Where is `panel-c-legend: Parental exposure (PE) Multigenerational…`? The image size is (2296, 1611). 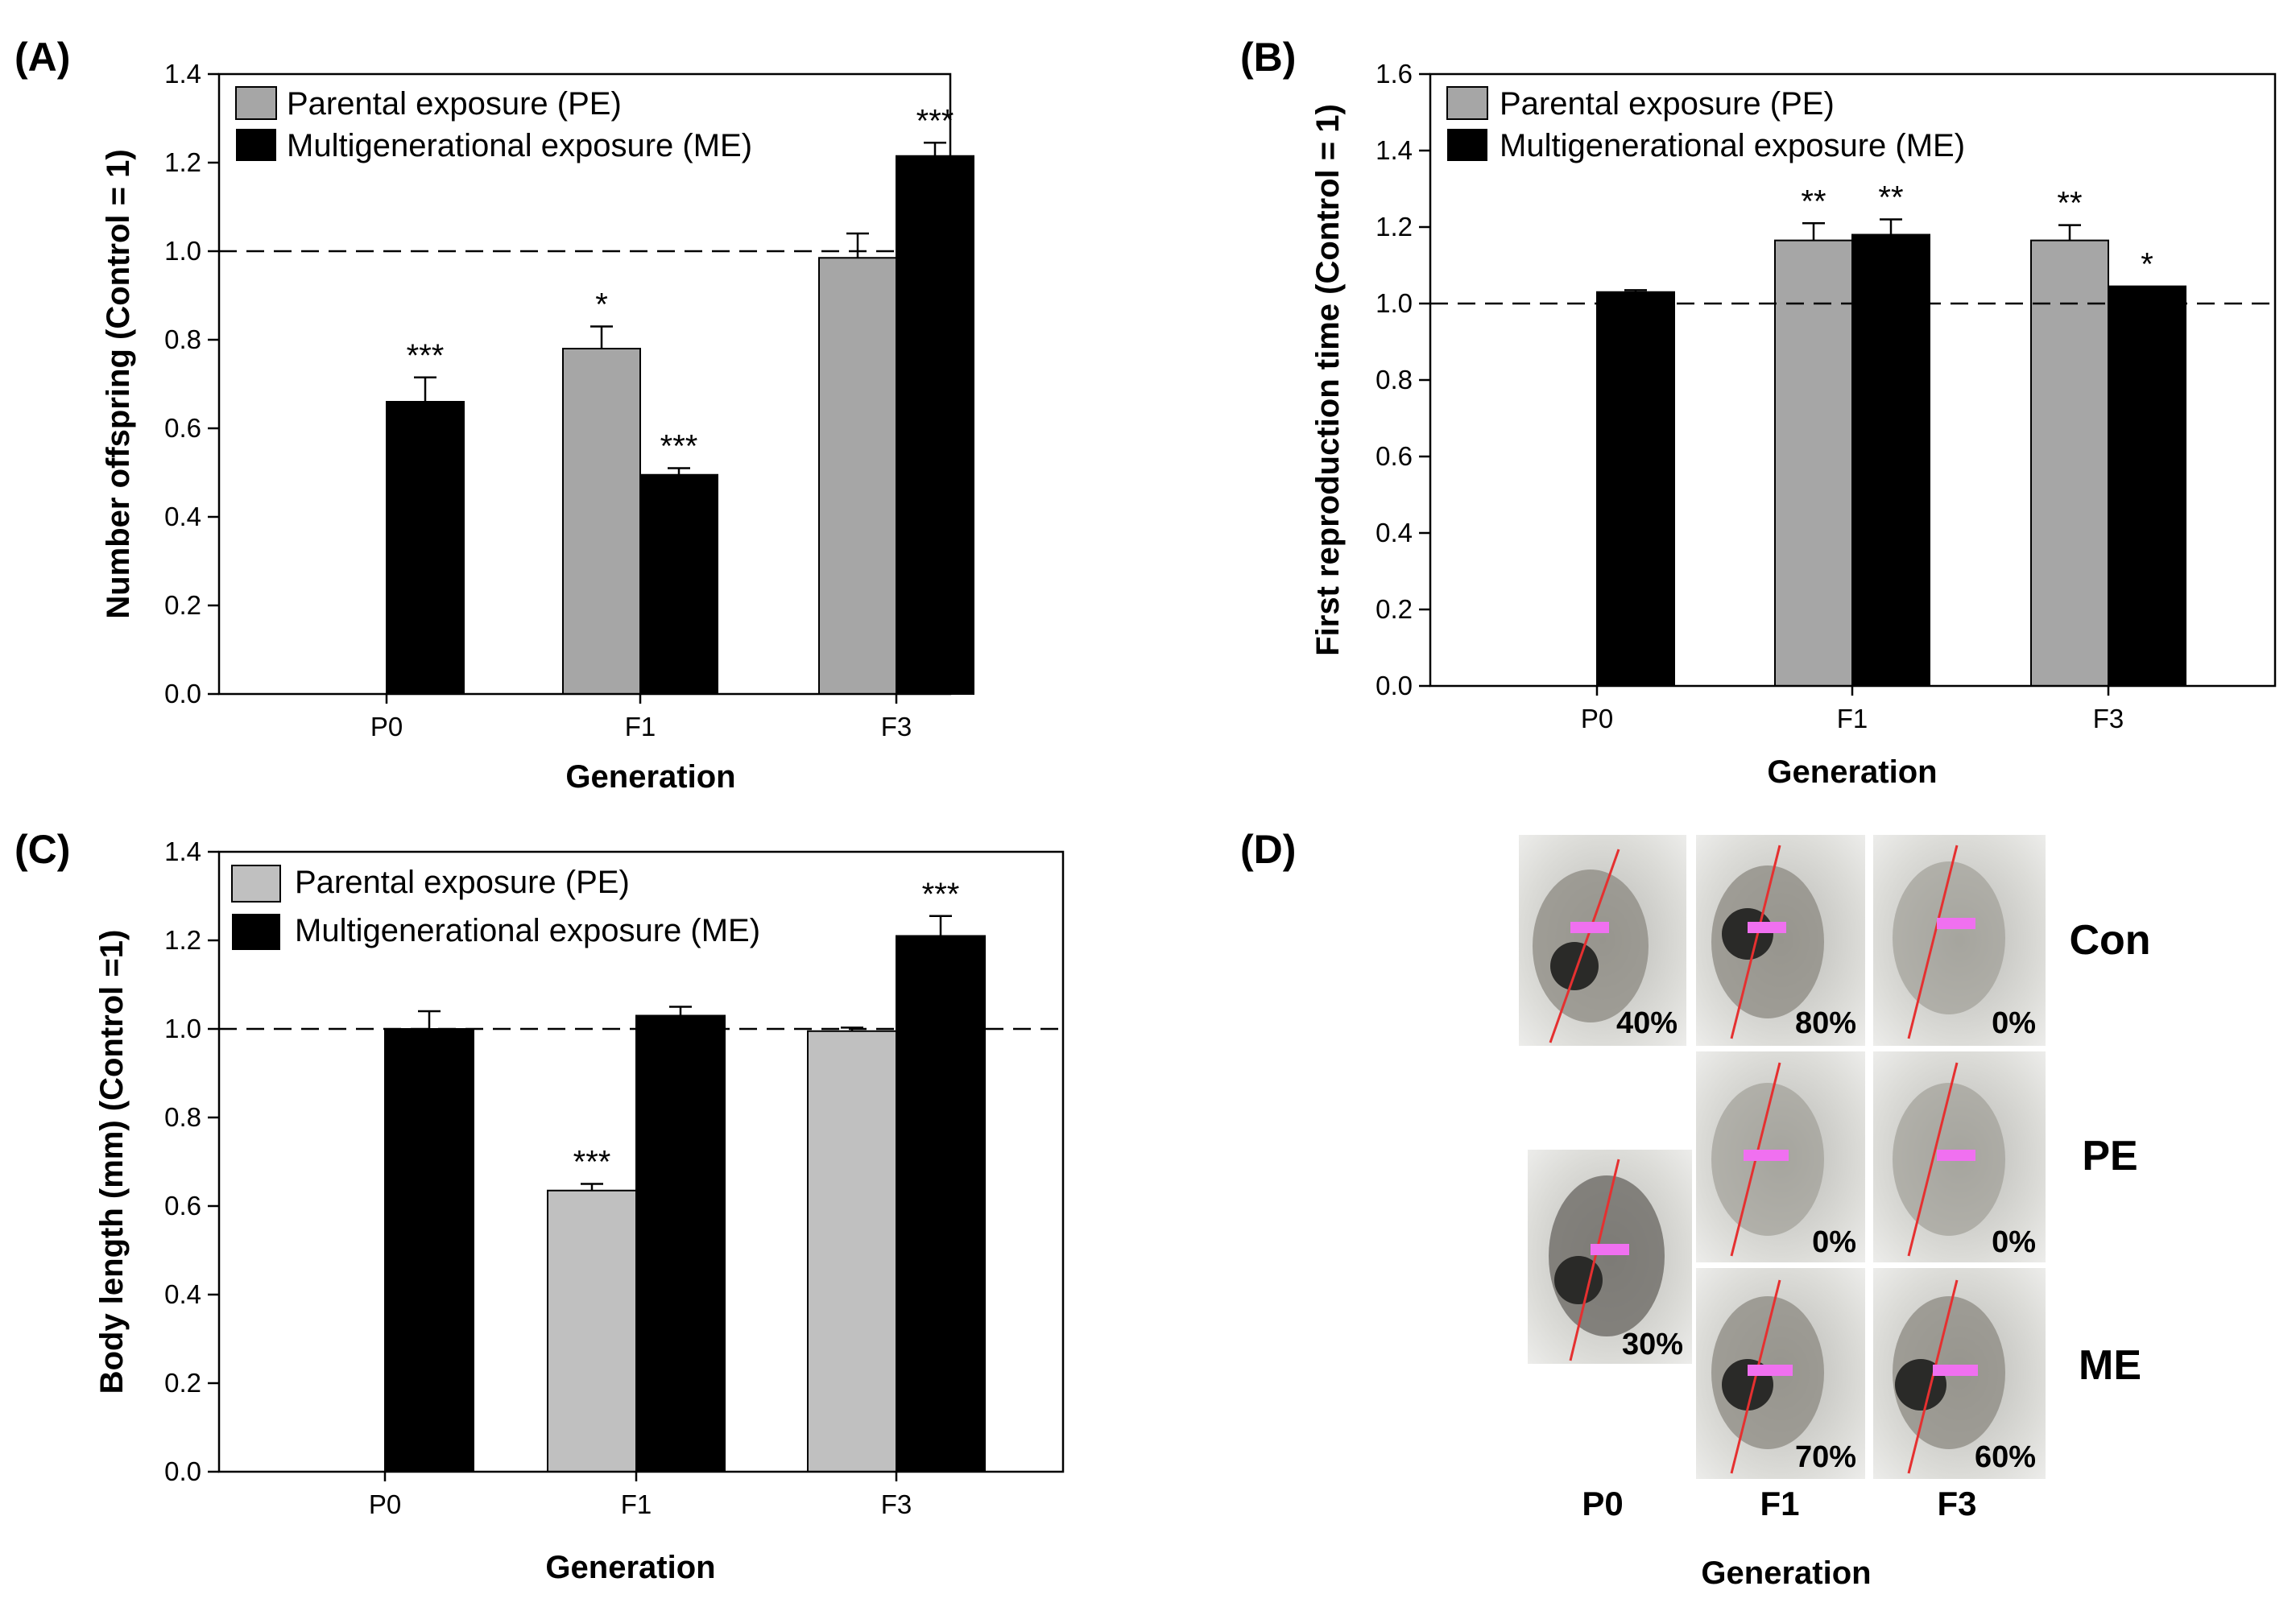 panel-c-legend: Parental exposure (PE) Multigenerational… is located at coordinates (495, 908).